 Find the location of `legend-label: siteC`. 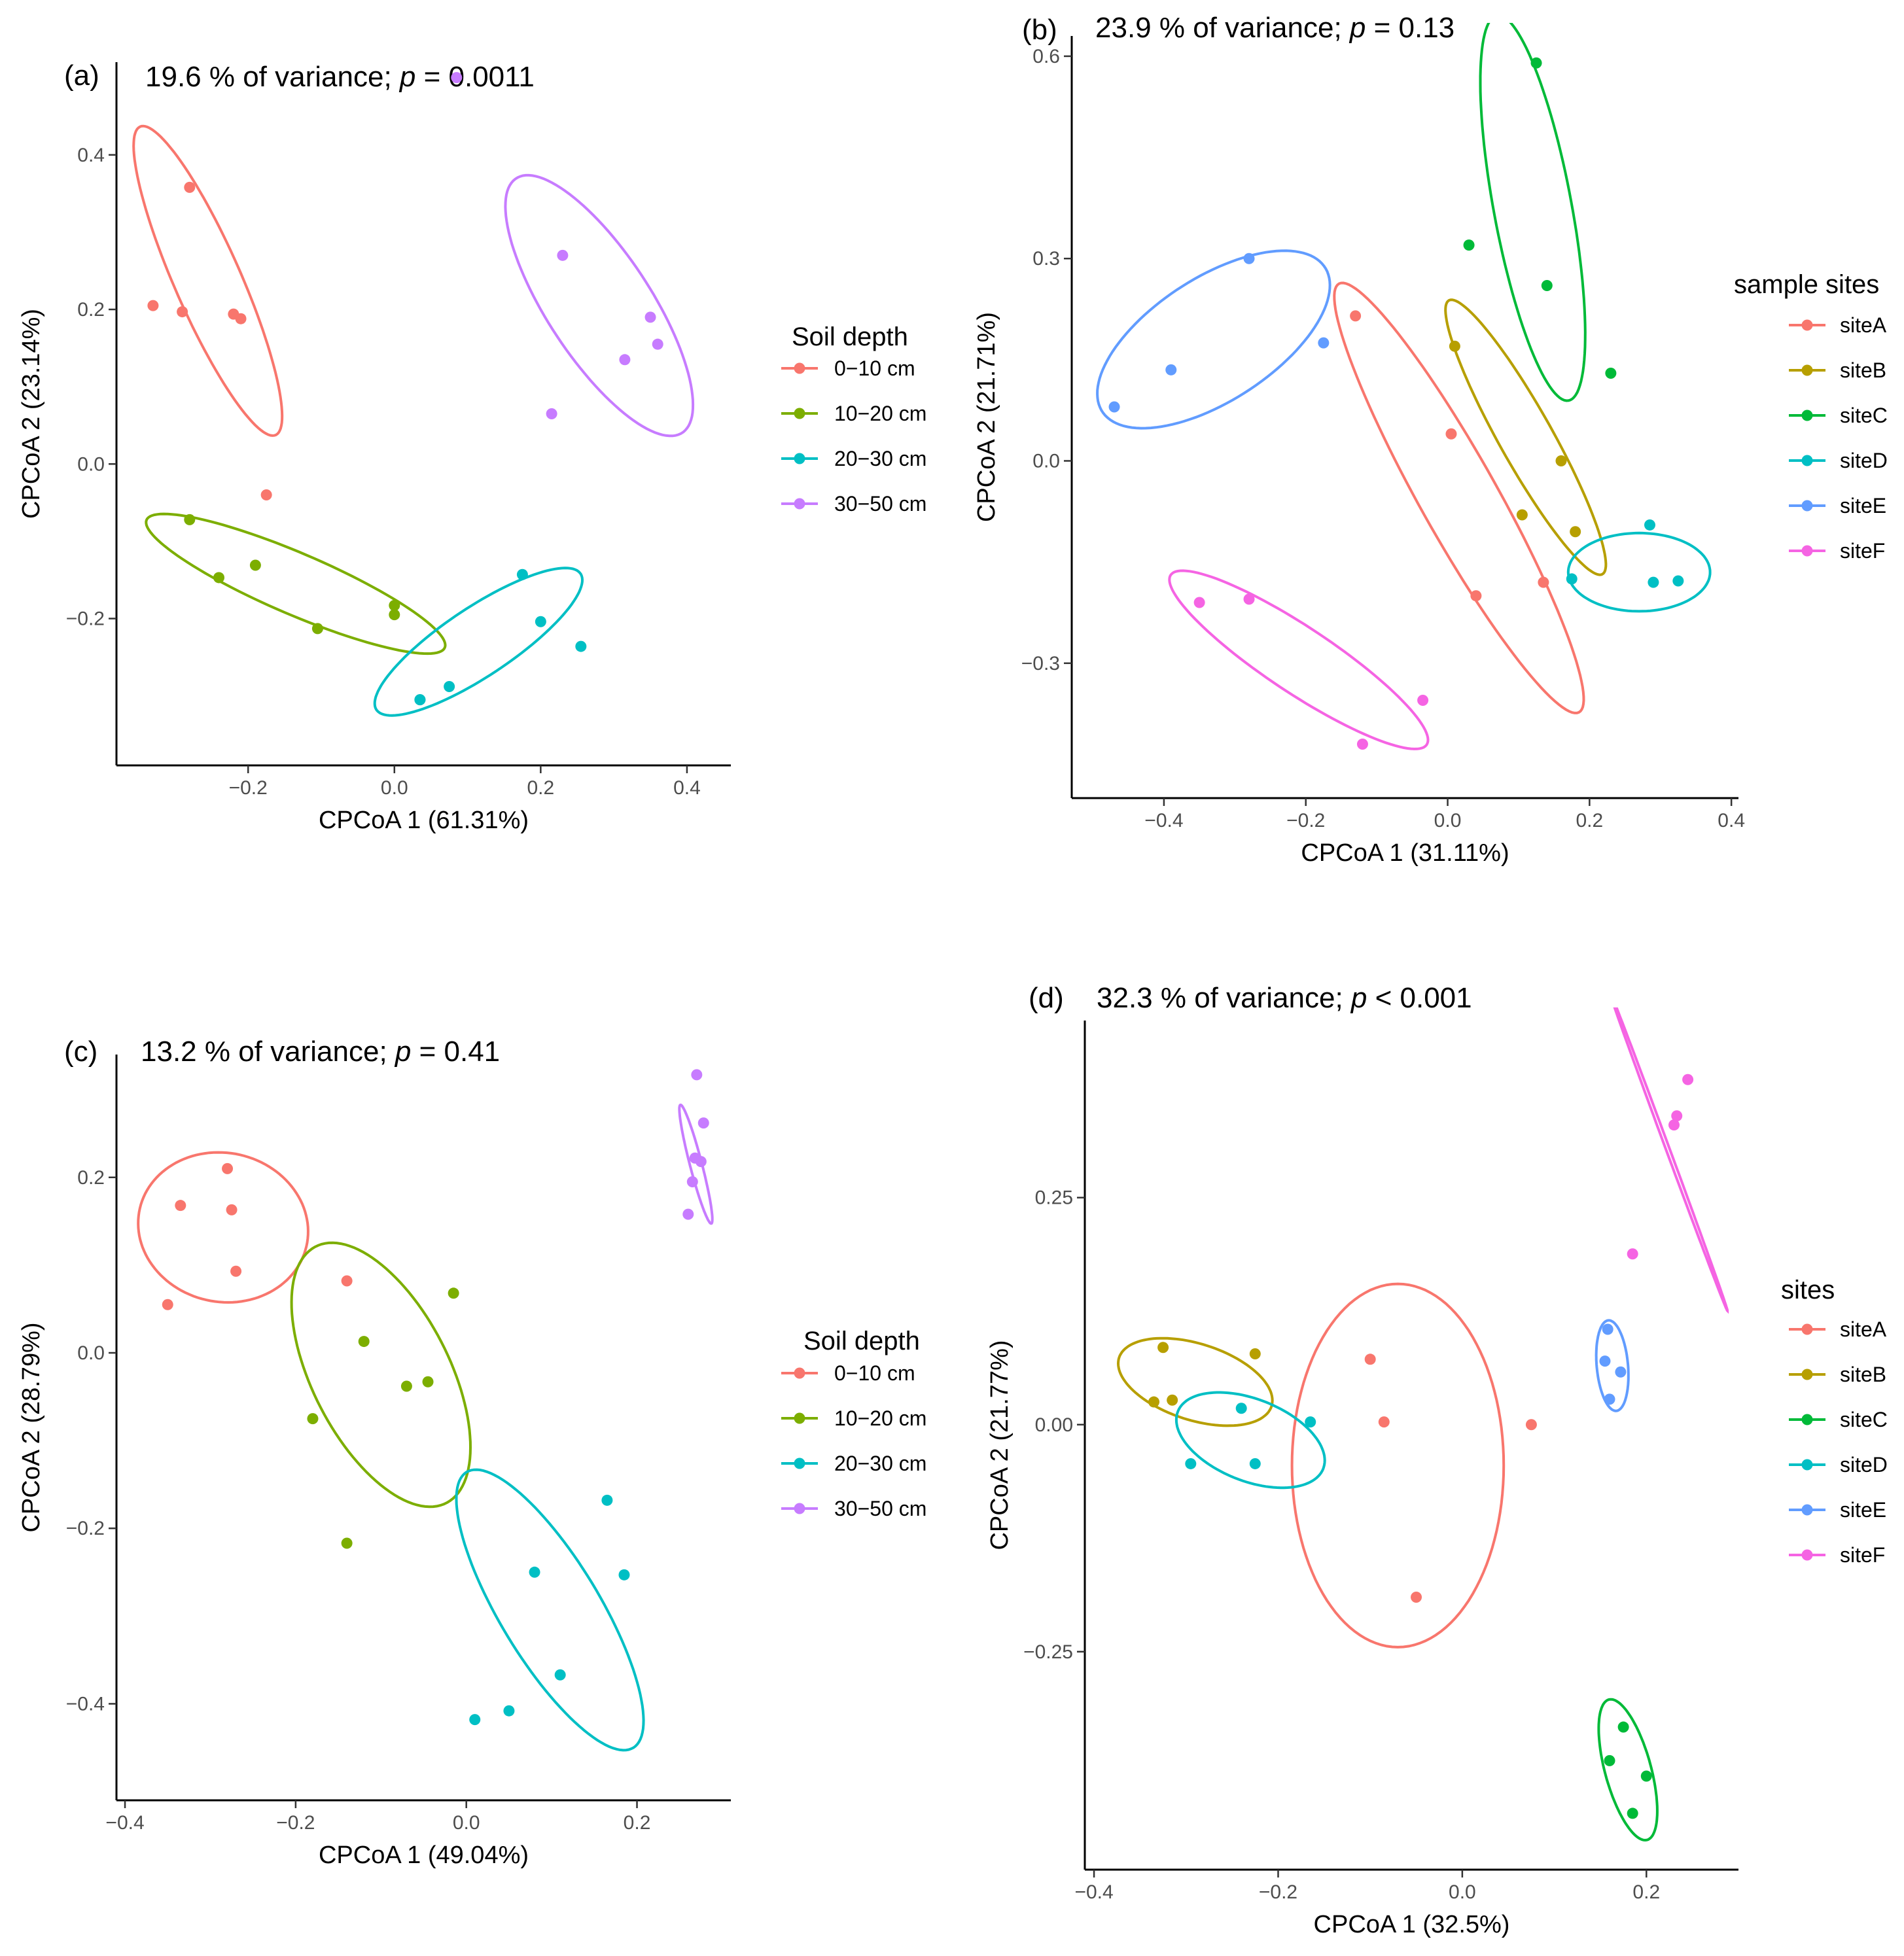

legend-label: siteC is located at coordinates (1864, 1419).